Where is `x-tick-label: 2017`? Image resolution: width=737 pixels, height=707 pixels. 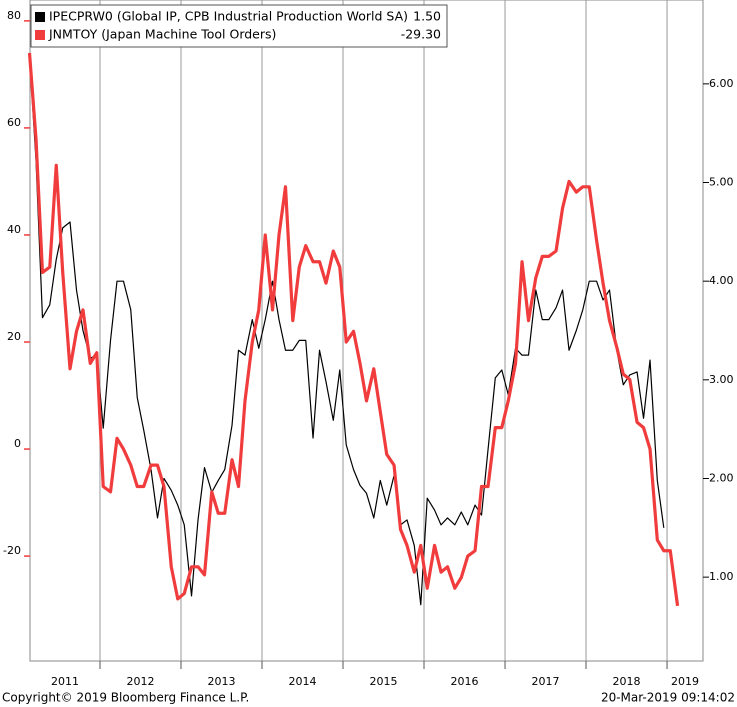 x-tick-label: 2017 is located at coordinates (546, 681).